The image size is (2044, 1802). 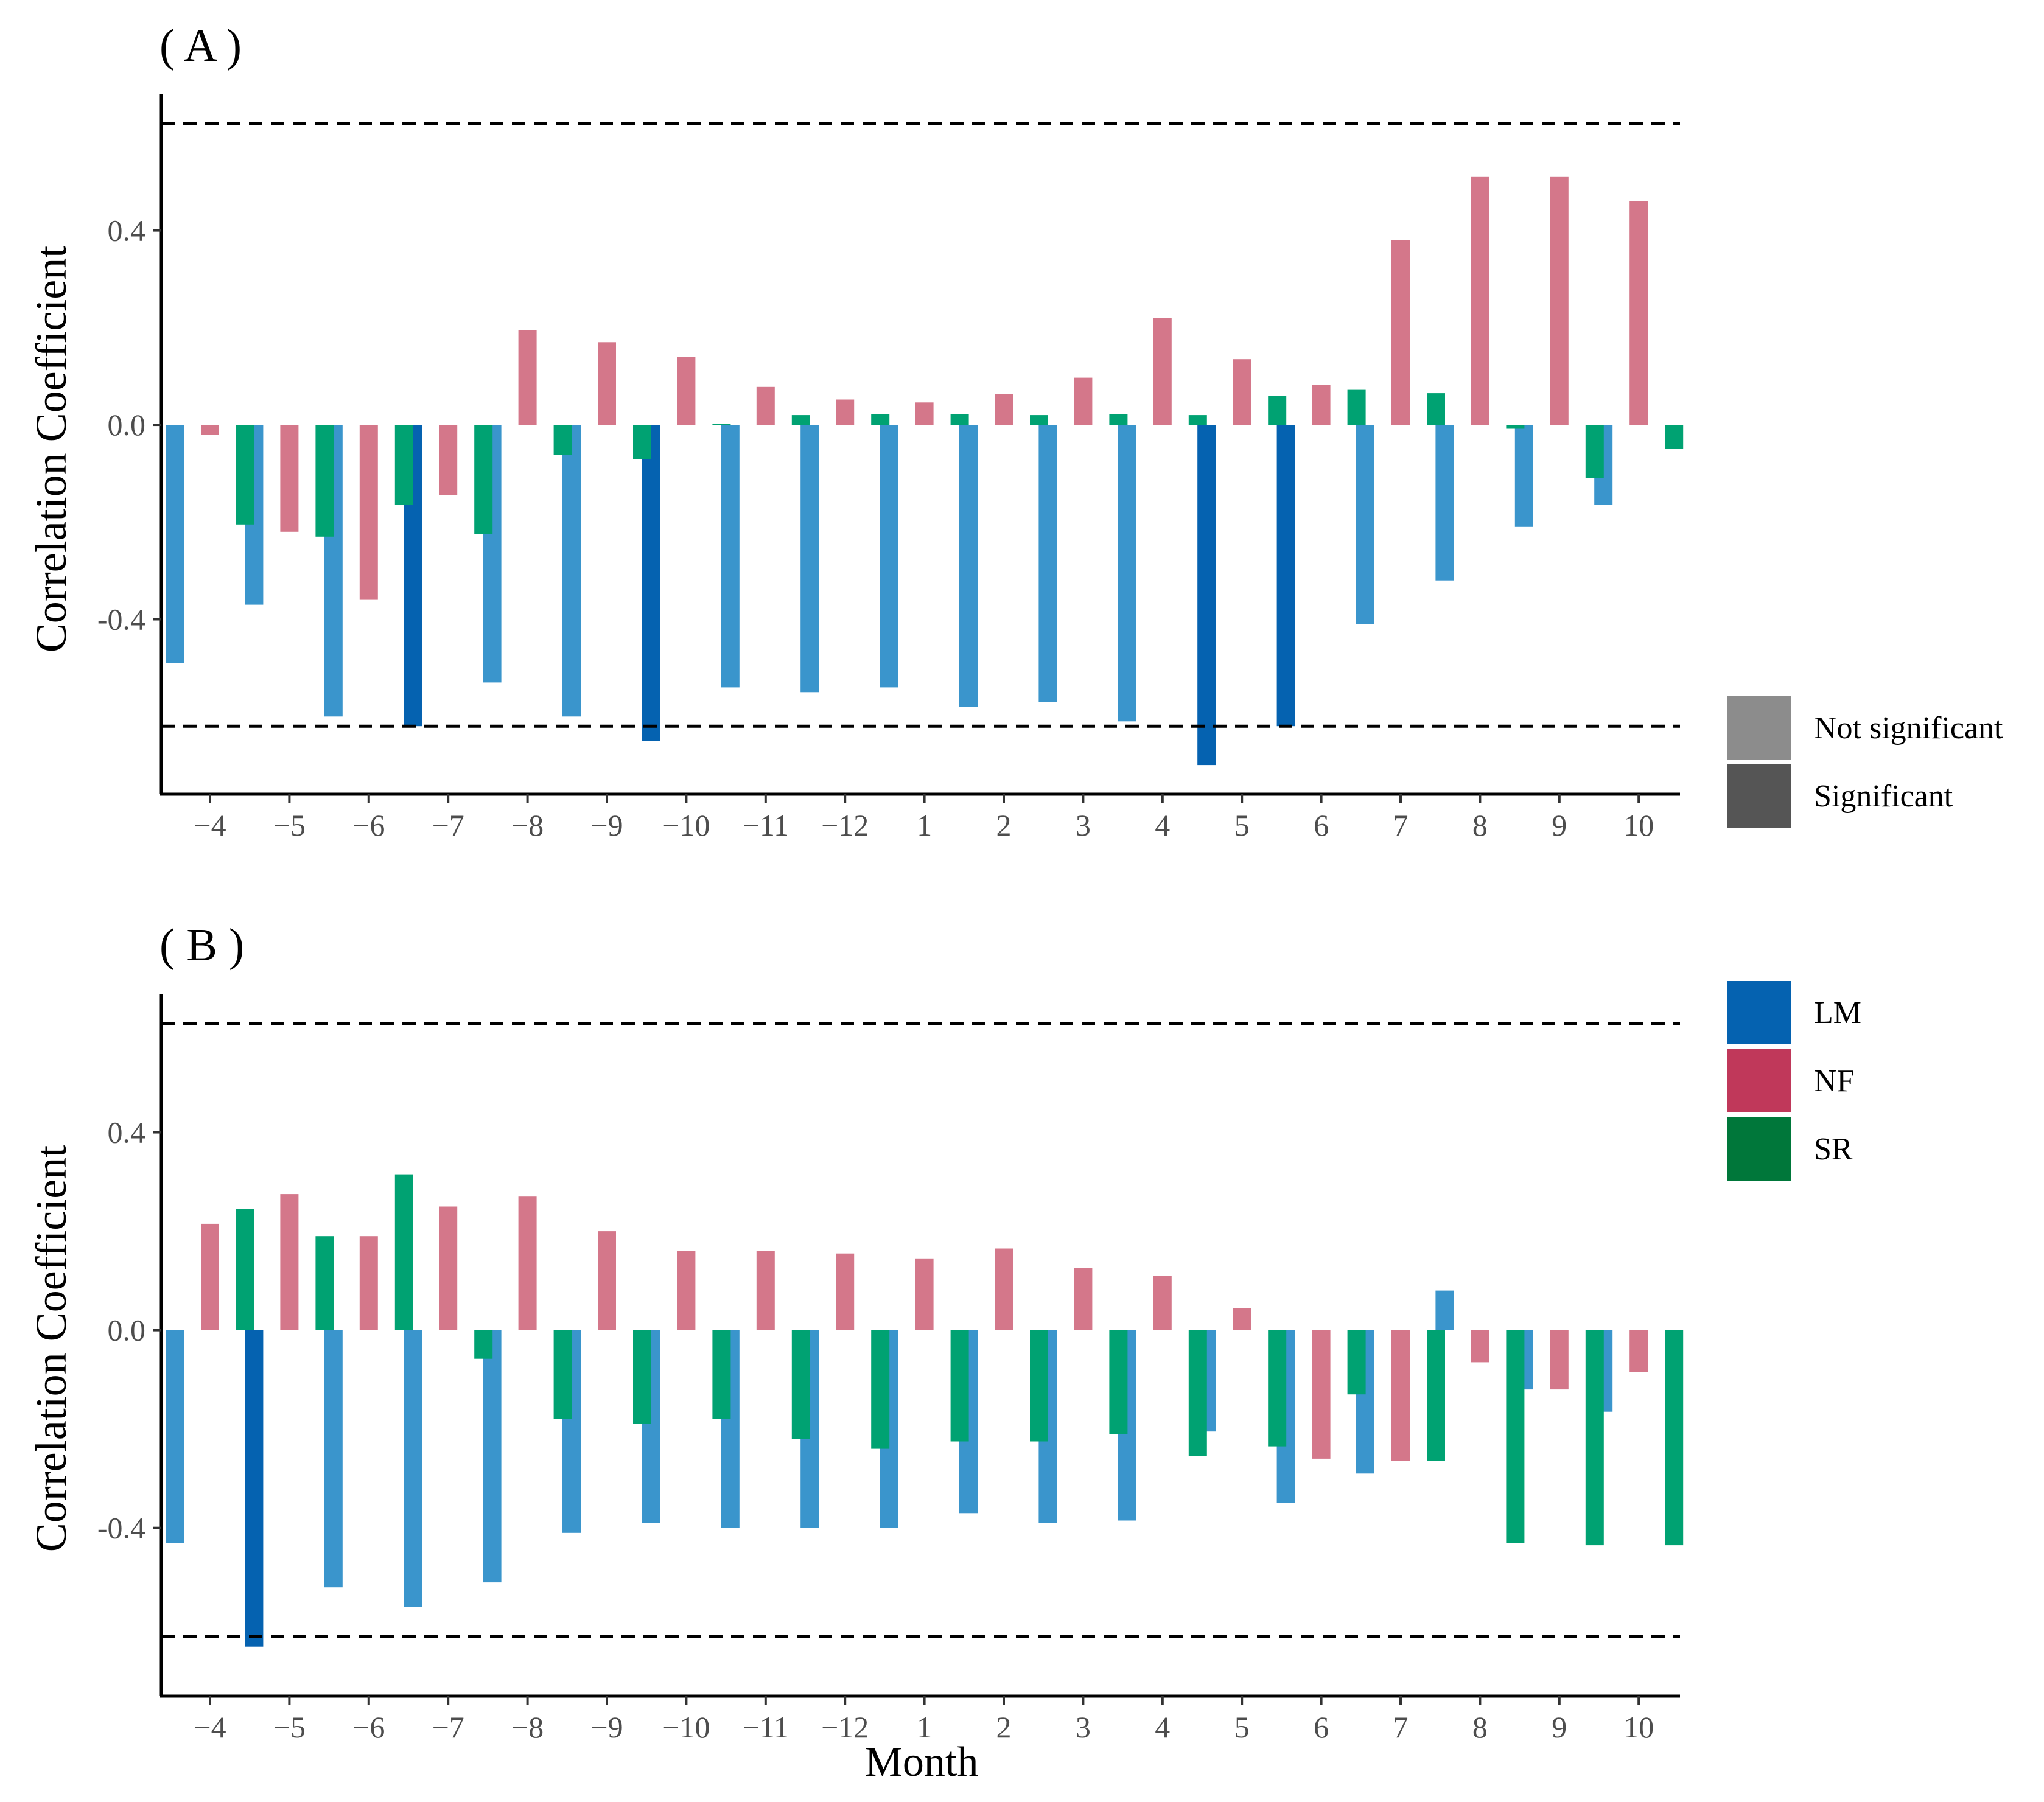 I want to click on legend-label-lm: LM, so click(x=1838, y=1013).